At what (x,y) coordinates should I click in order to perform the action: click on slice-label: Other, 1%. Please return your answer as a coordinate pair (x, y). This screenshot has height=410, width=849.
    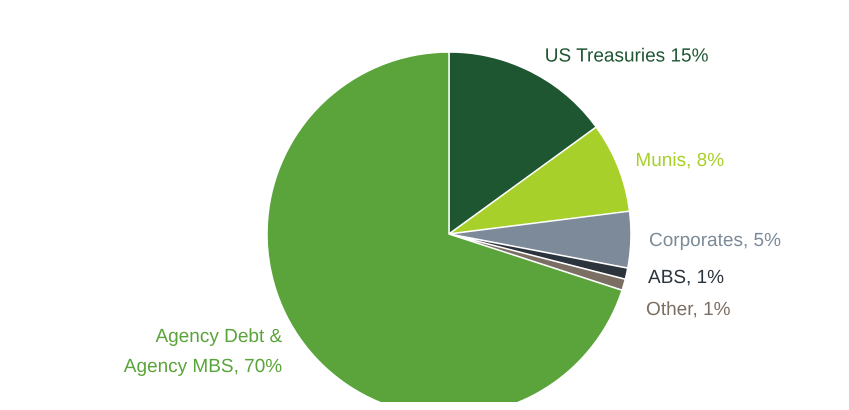
    Looking at the image, I should click on (688, 309).